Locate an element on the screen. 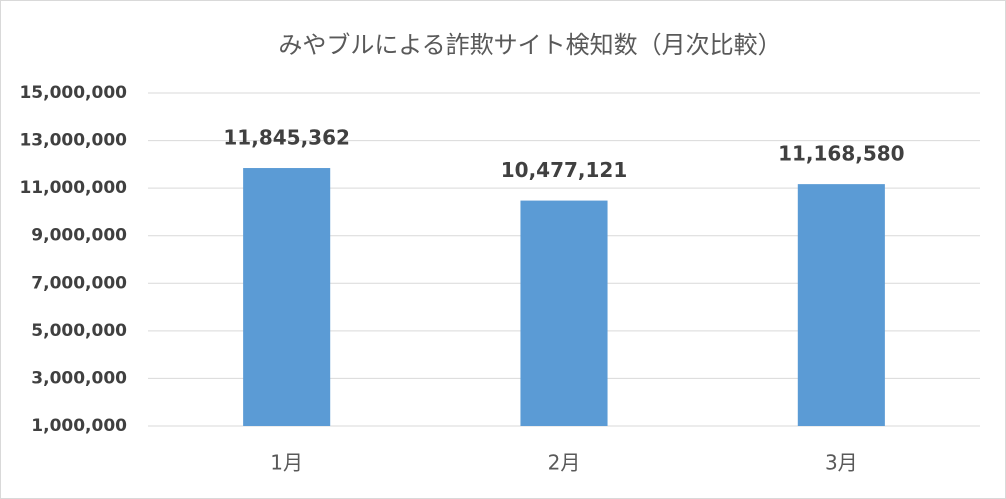 This screenshot has width=1006, height=499. y-tick-label: 15,000,000 is located at coordinates (73, 93).